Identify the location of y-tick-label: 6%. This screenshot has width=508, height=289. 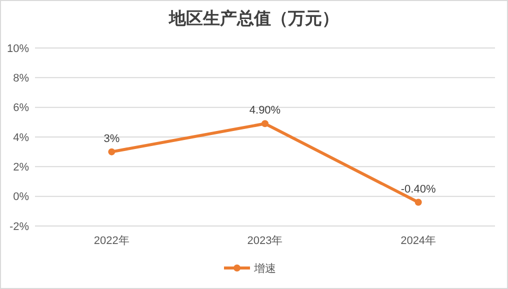
(21, 108).